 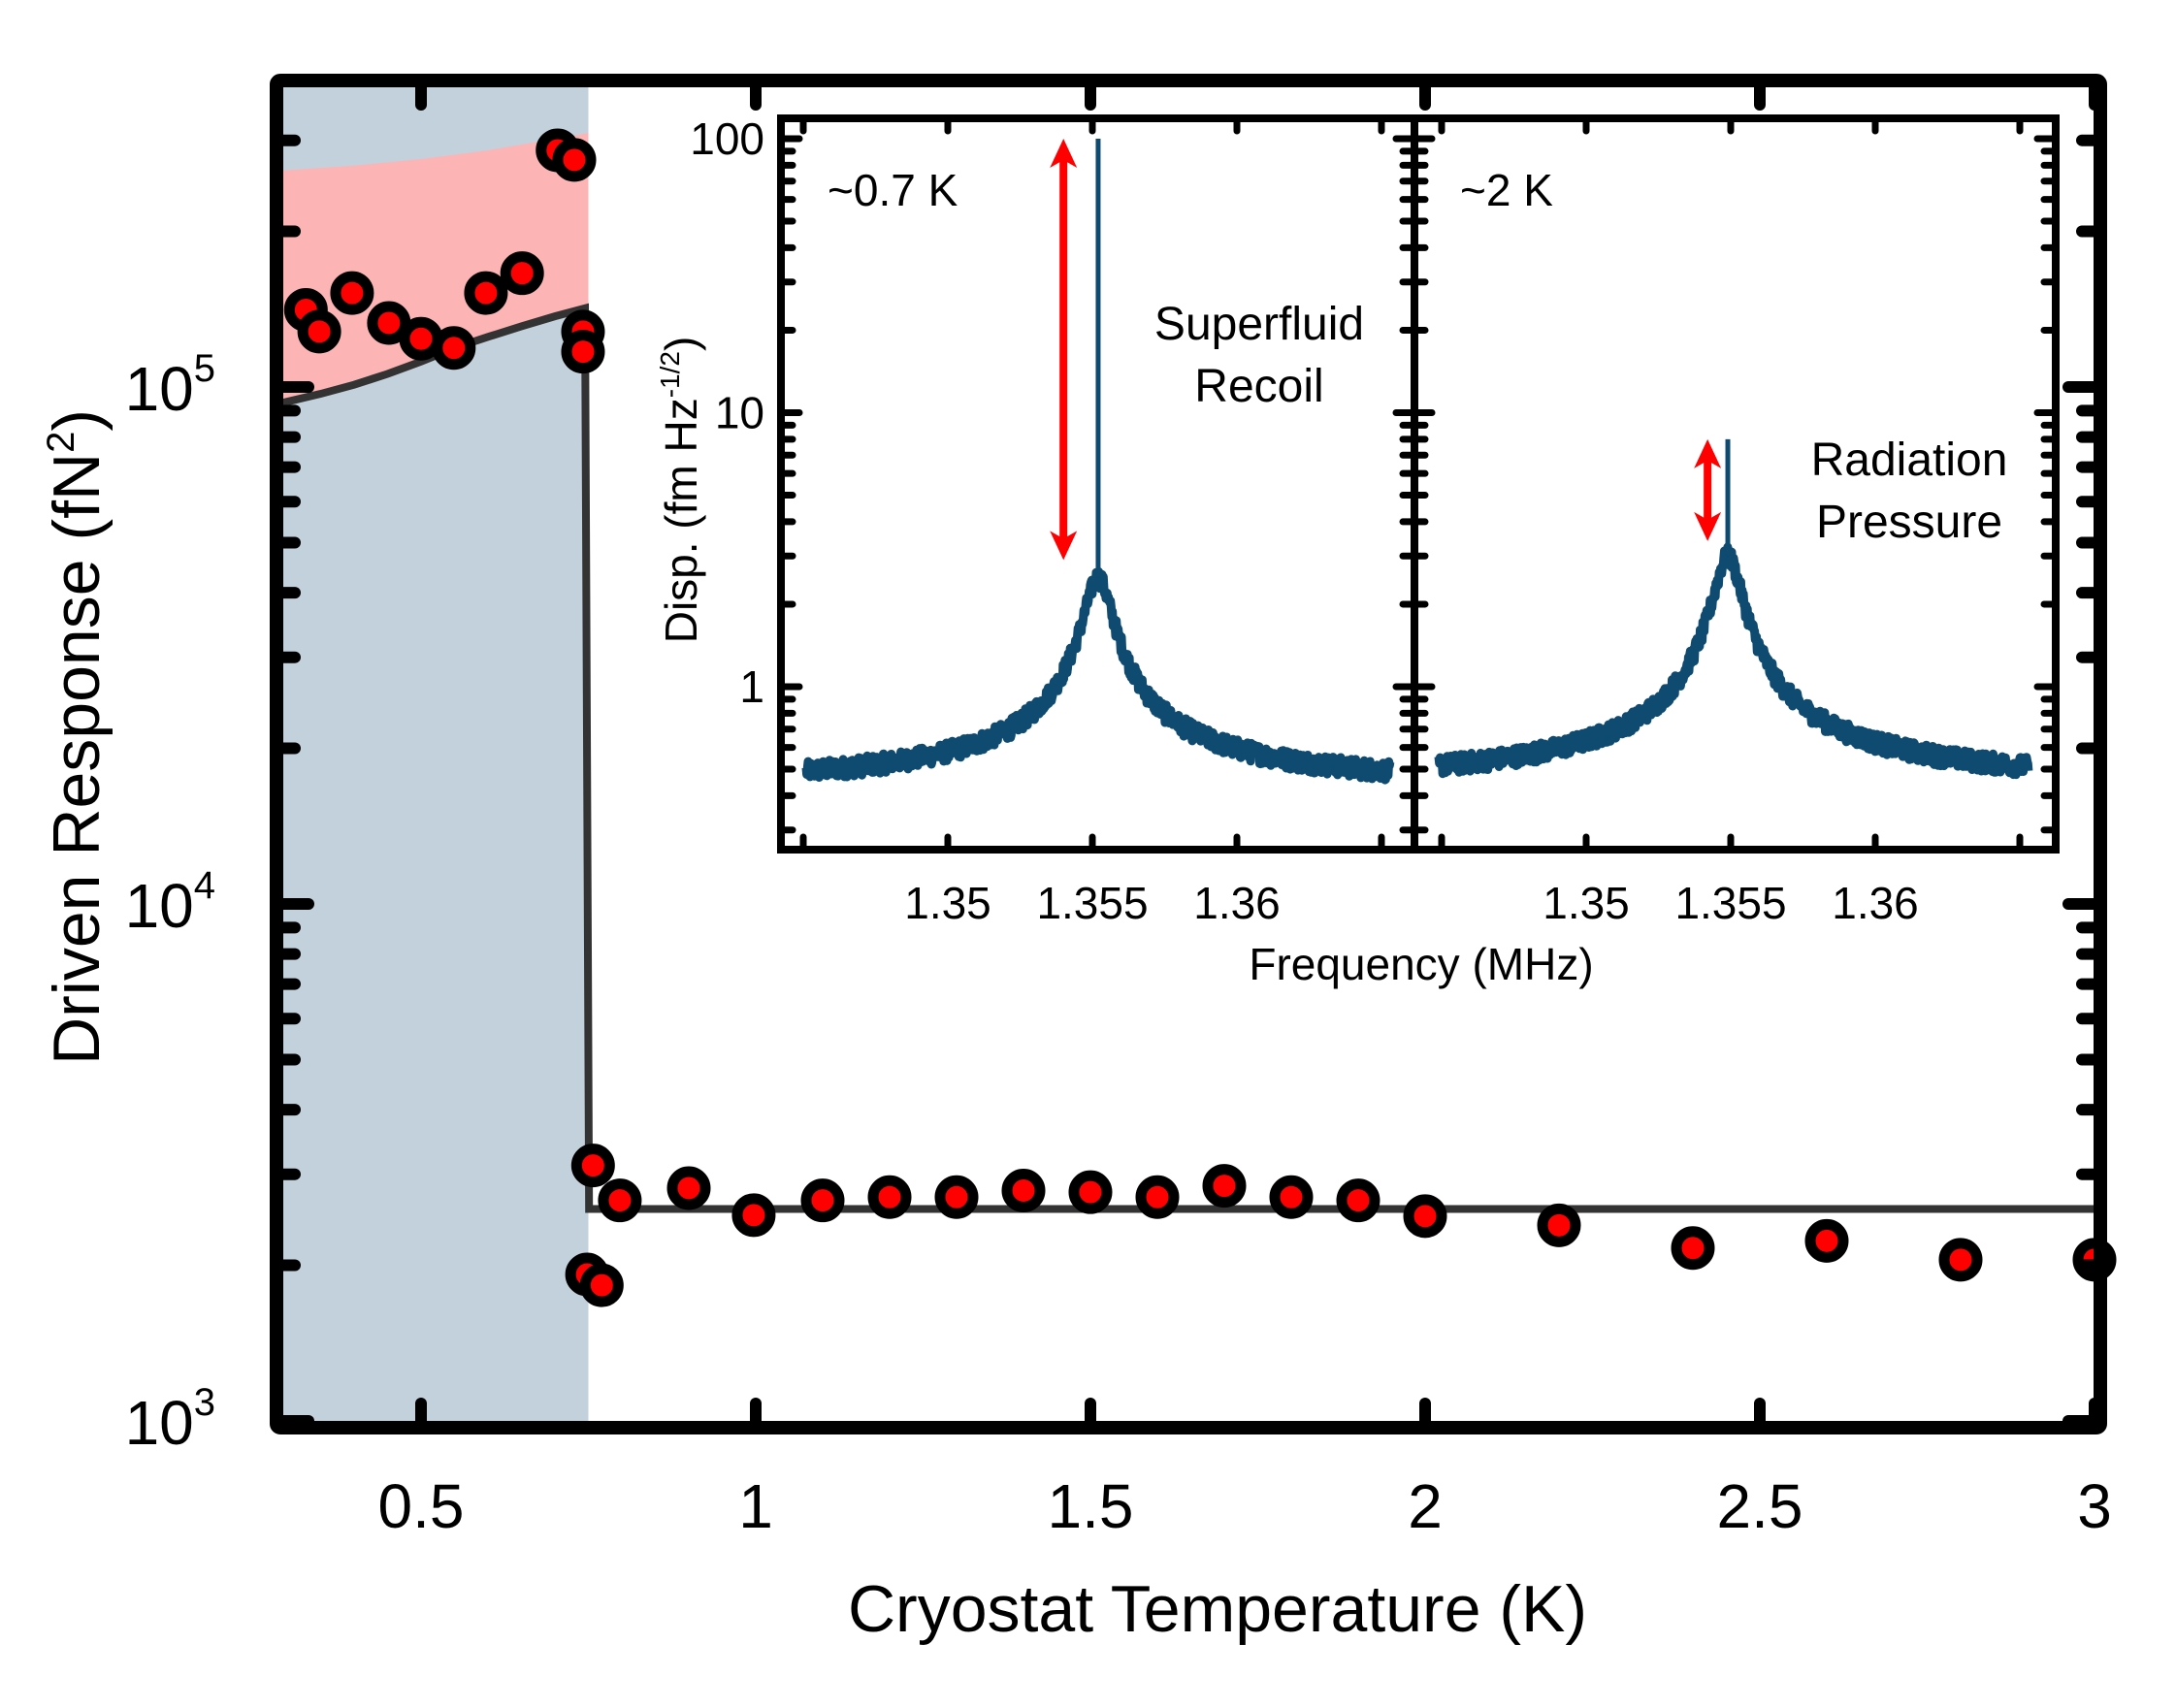 I want to click on annotation-line: Pressure, so click(x=1909, y=522).